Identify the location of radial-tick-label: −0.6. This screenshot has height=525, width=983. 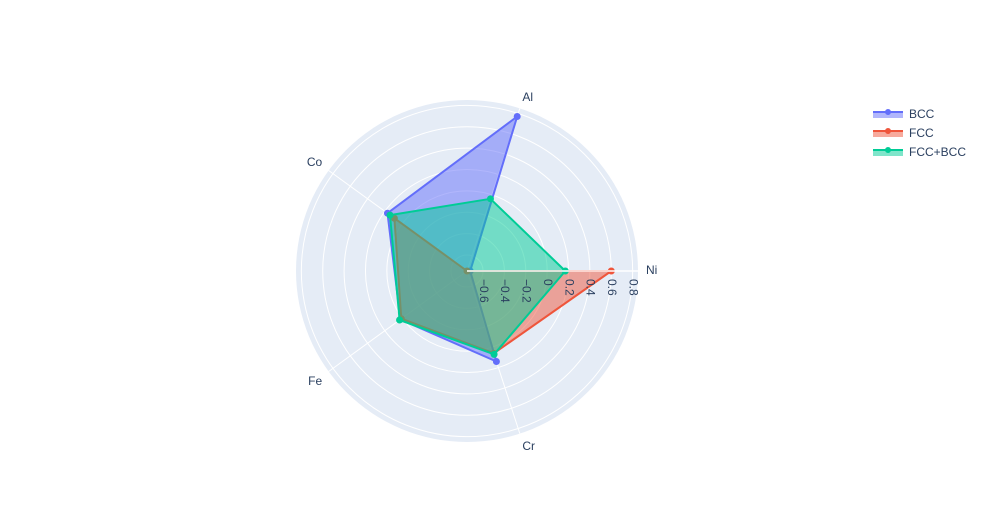
(484, 291).